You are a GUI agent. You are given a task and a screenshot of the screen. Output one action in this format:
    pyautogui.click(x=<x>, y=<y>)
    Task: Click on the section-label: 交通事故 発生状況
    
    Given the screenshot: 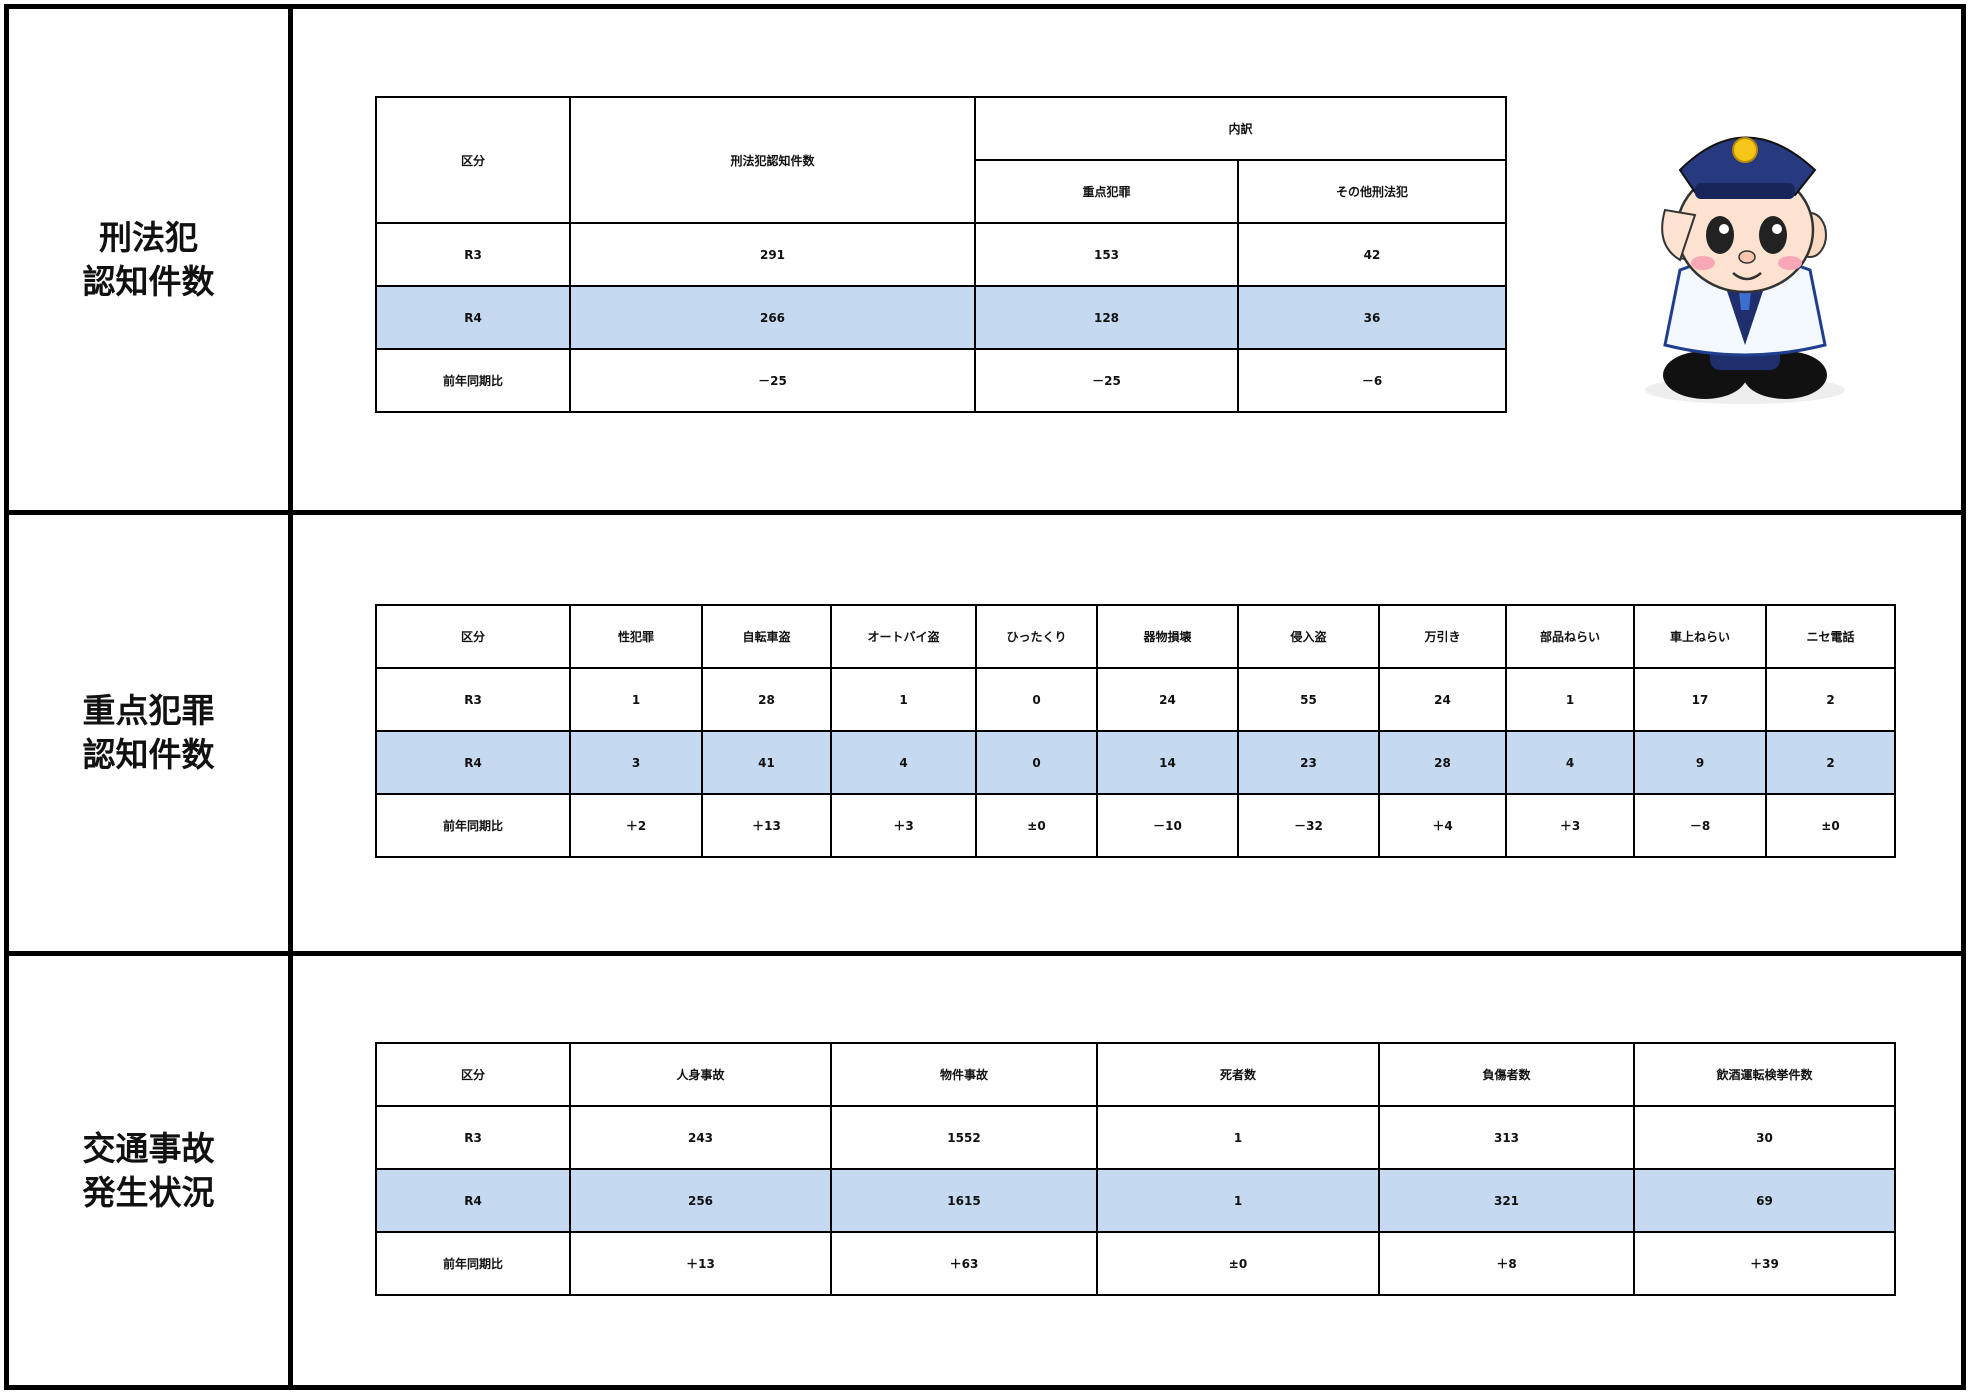 What is the action you would take?
    pyautogui.click(x=148, y=1170)
    